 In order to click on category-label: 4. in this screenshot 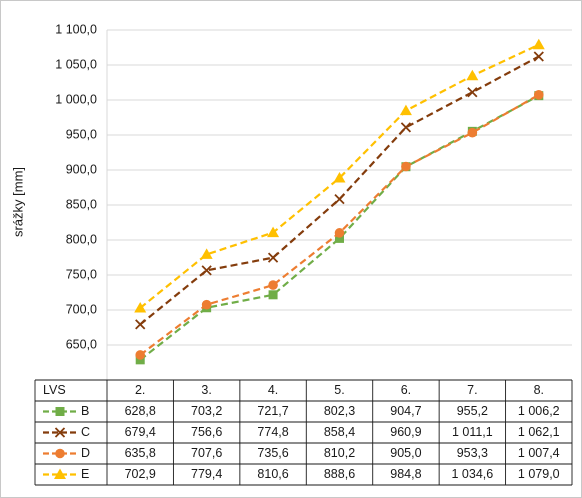, I will do `click(273, 390)`.